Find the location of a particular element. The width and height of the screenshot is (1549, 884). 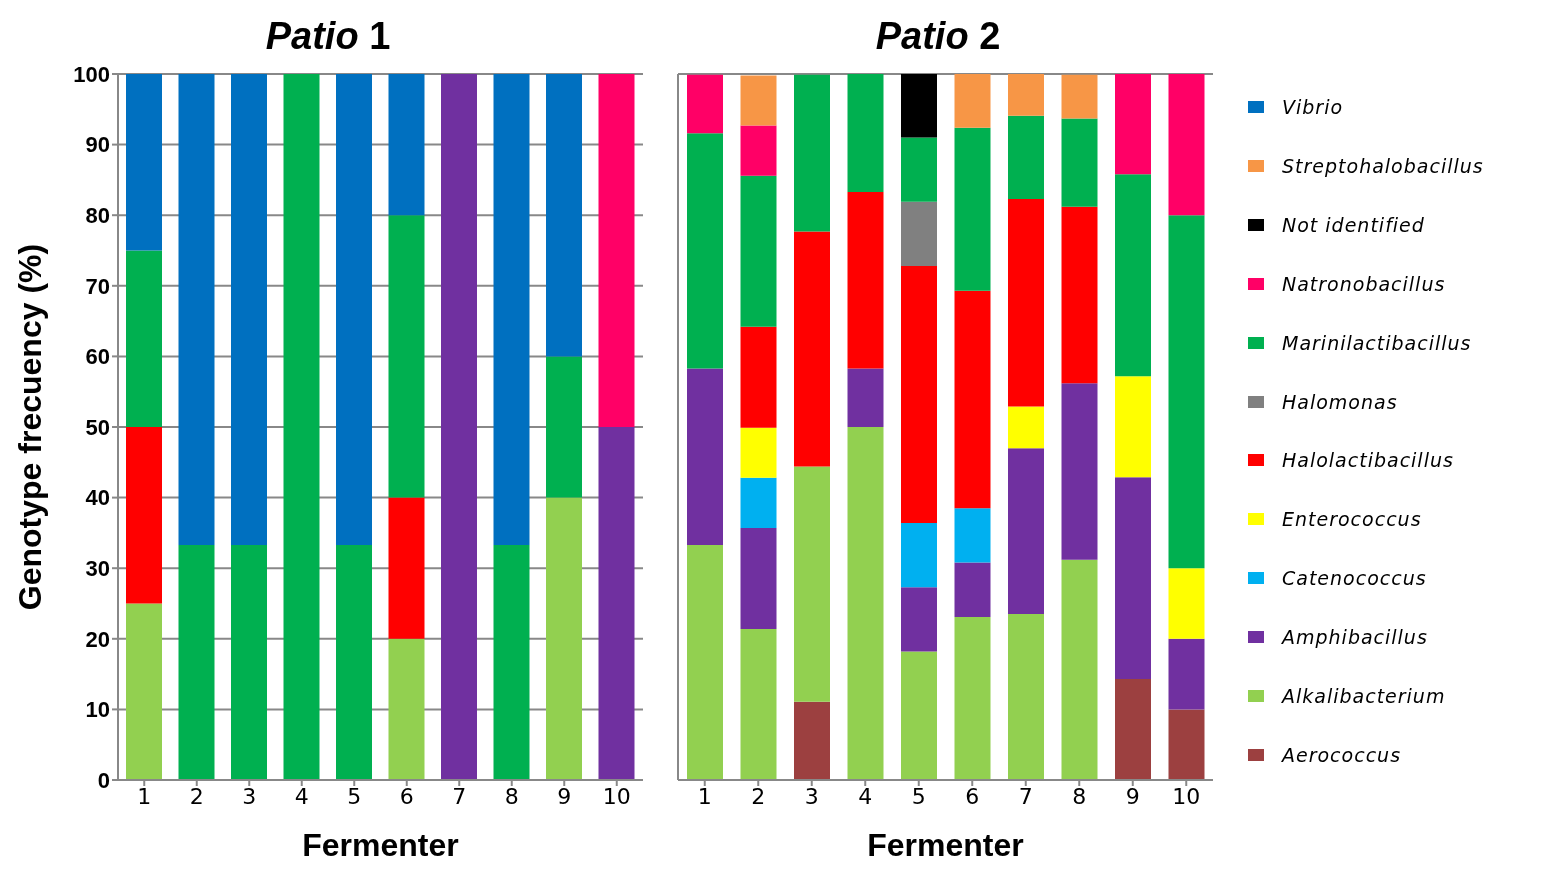

legend-label: Amphibacillus is located at coordinates (1355, 636).